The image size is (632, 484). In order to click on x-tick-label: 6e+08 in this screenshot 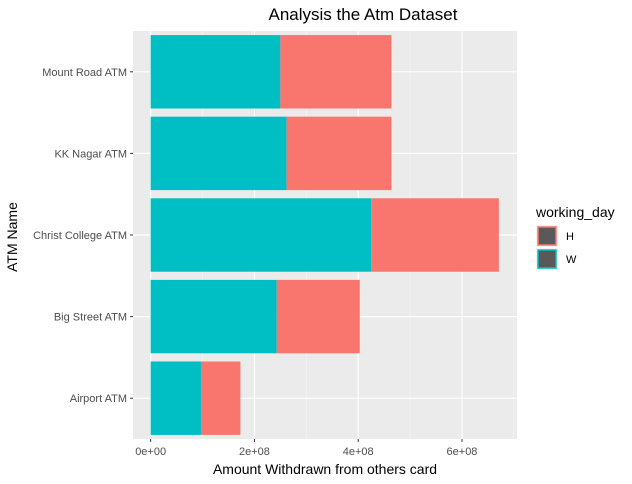, I will do `click(462, 452)`.